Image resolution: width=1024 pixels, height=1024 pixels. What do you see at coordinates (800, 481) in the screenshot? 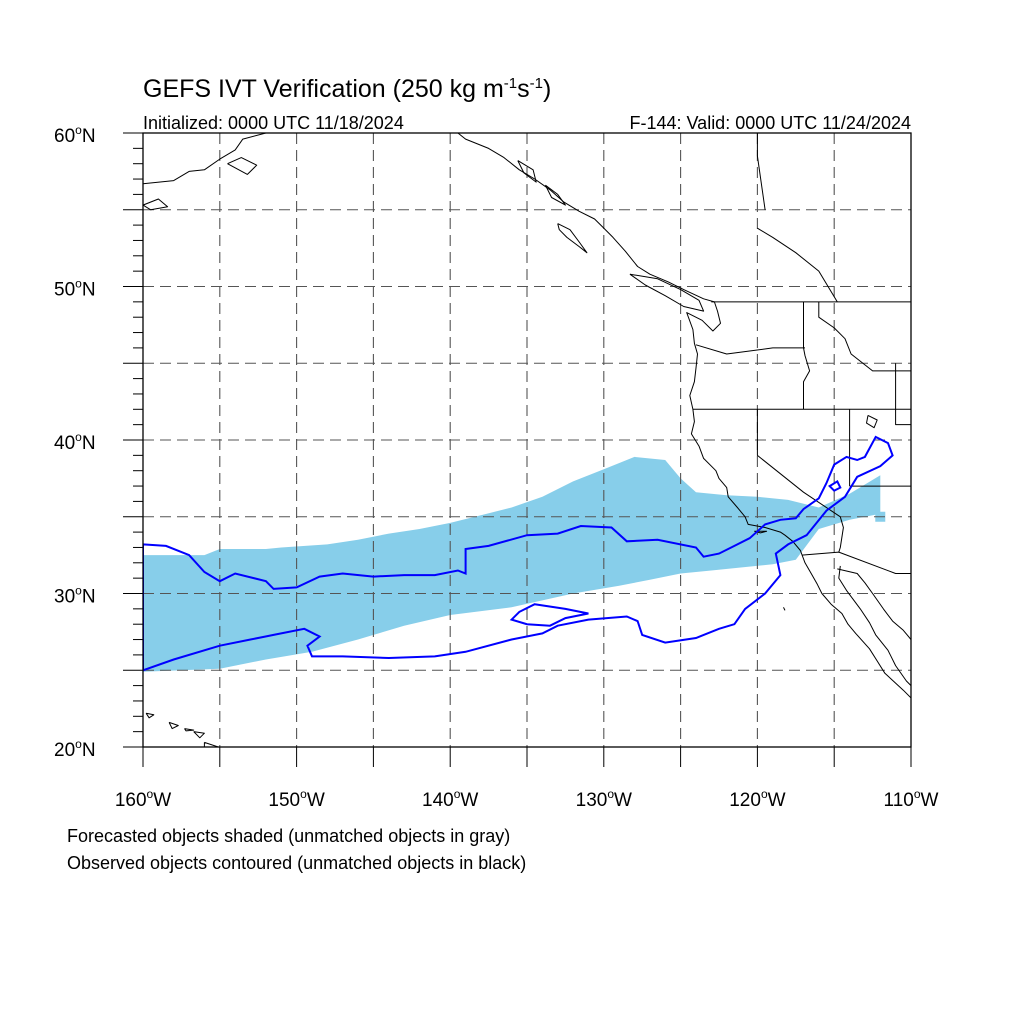
I see `border-ca-nv` at bounding box center [800, 481].